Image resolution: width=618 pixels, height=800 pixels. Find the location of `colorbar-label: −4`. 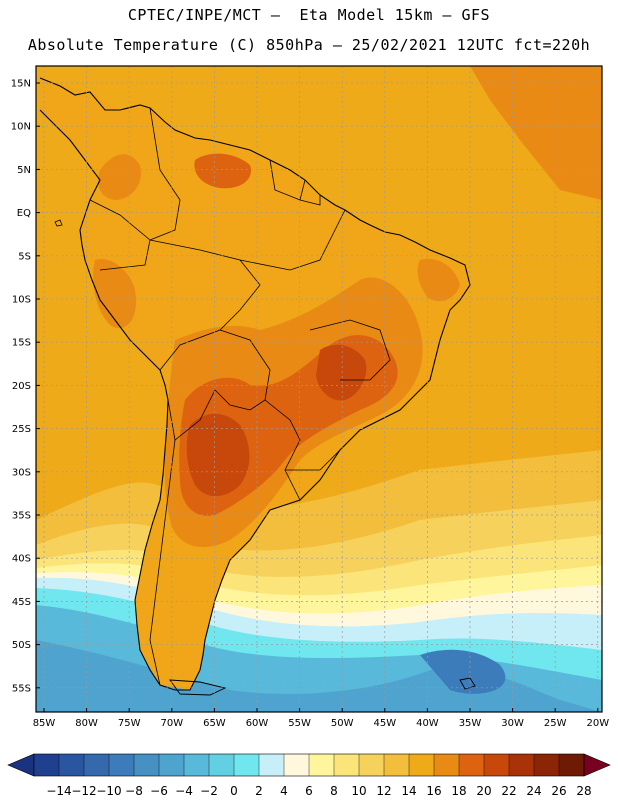

colorbar-label: −4 is located at coordinates (184, 791).